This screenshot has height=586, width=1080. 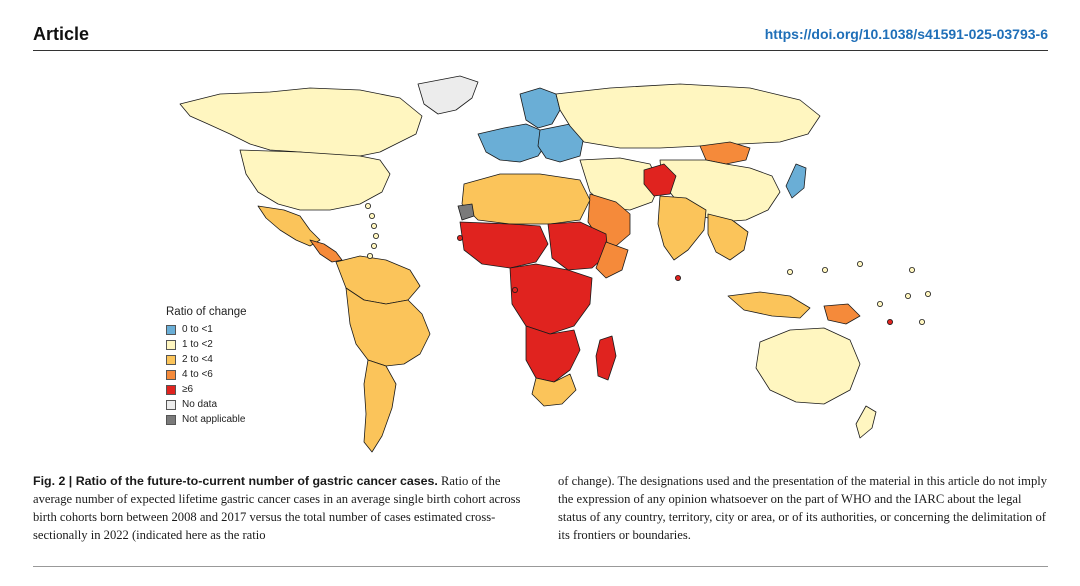 I want to click on region-western-europe, so click(x=512, y=143).